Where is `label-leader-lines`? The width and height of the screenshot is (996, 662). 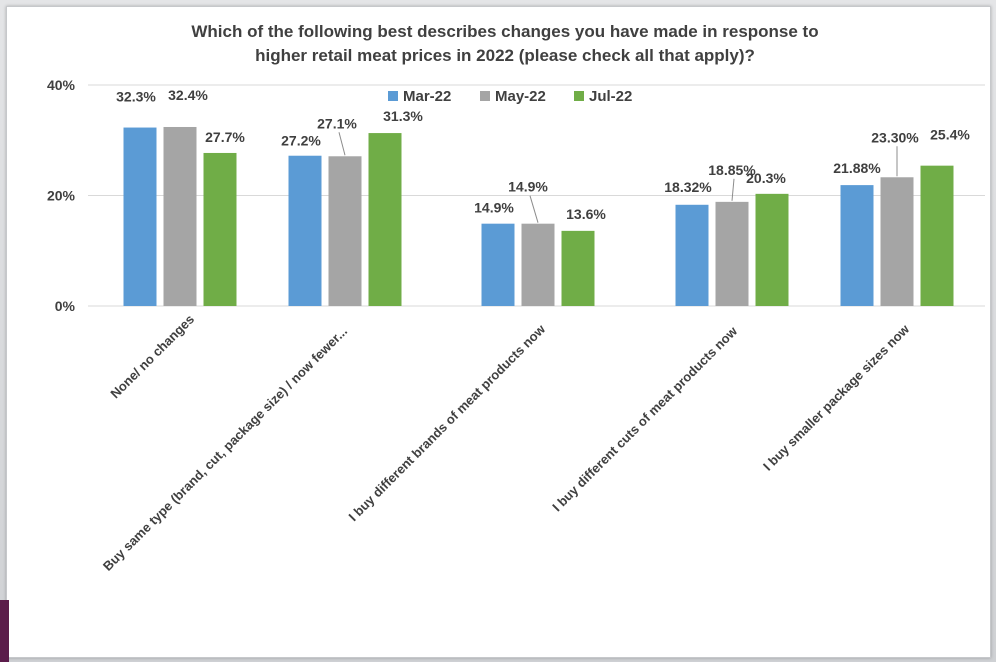
label-leader-lines is located at coordinates (618, 177).